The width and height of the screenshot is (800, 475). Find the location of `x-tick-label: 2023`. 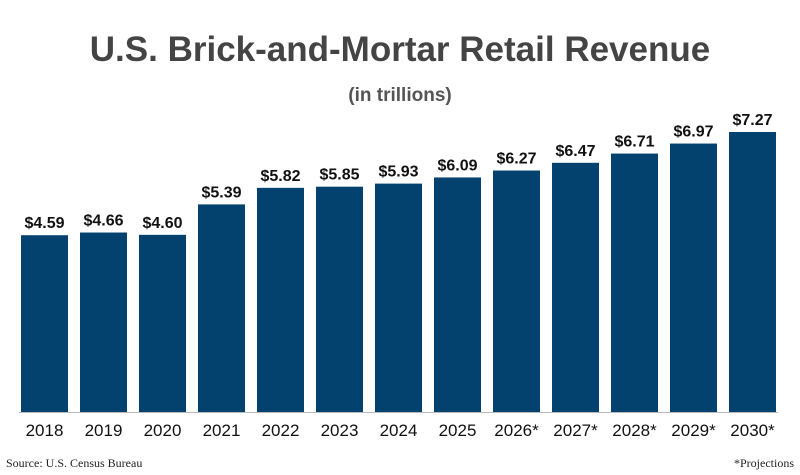

x-tick-label: 2023 is located at coordinates (340, 430).